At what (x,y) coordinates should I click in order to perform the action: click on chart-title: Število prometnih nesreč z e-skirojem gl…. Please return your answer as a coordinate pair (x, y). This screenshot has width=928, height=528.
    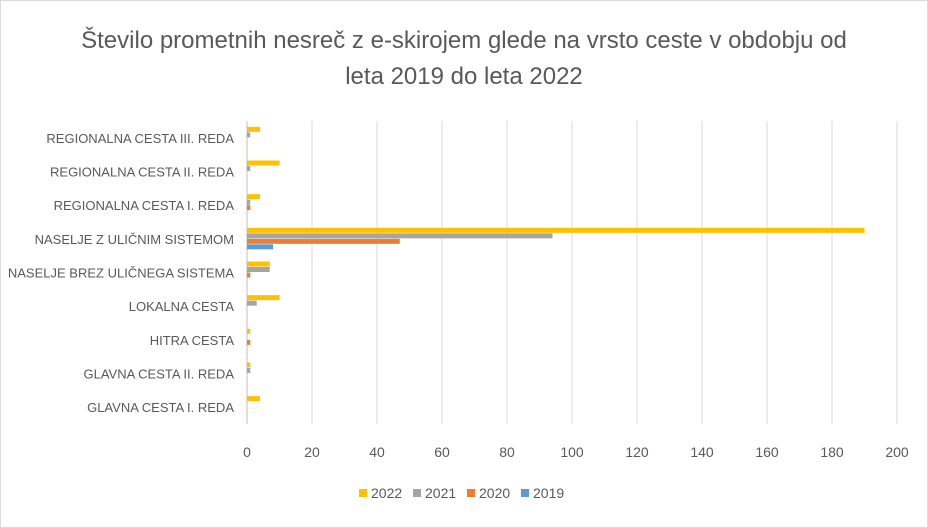
    Looking at the image, I should click on (464, 59).